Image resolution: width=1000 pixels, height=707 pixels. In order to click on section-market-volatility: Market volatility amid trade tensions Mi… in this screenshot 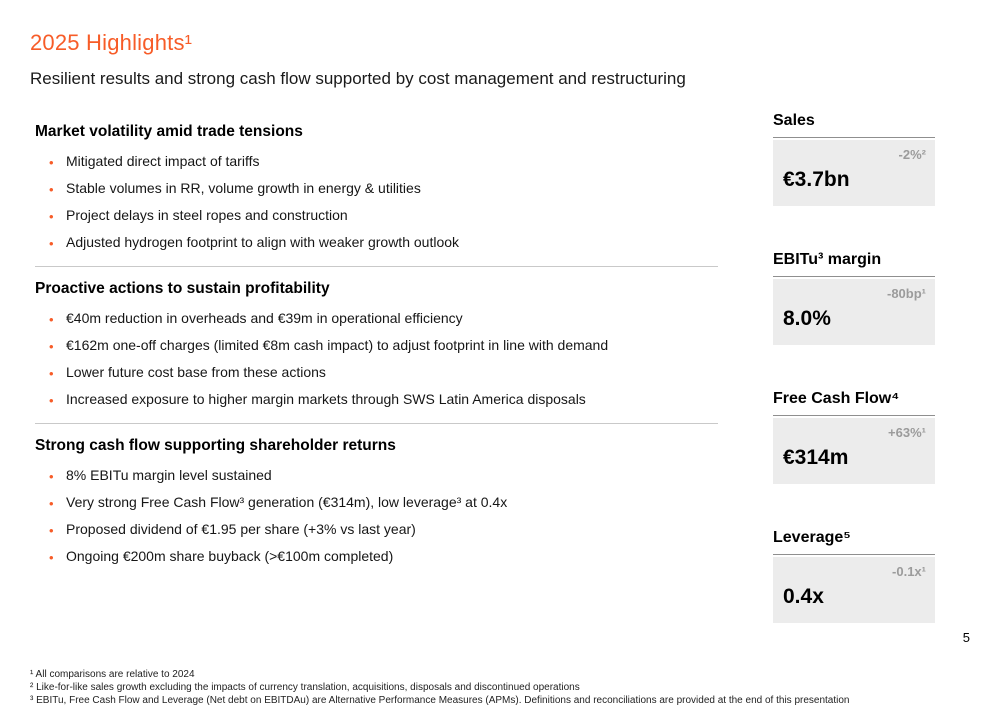, I will do `click(376, 187)`.